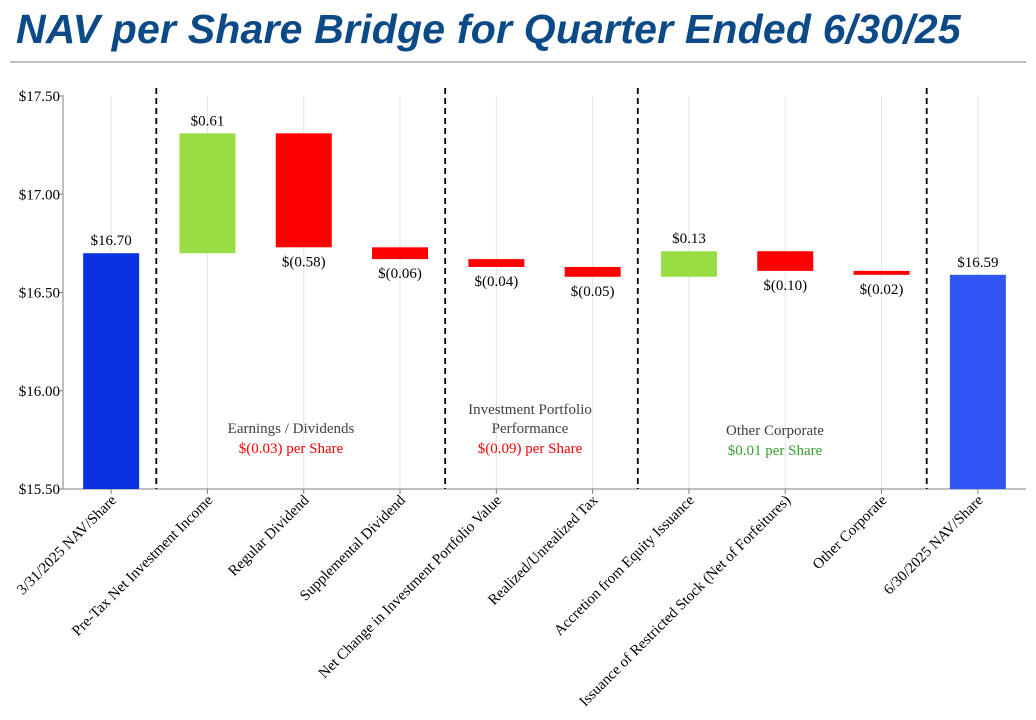  I want to click on x-category-label: Other Corporate, so click(850, 532).